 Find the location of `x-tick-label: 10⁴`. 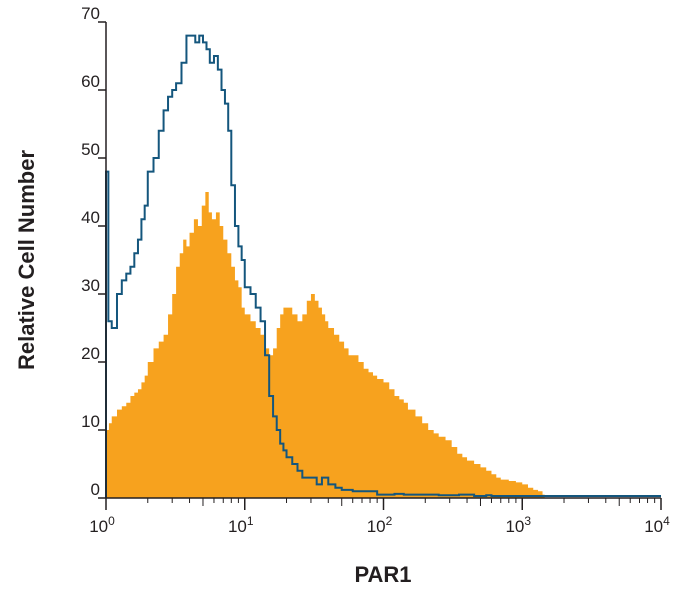

x-tick-label: 10⁴ is located at coordinates (657, 525).